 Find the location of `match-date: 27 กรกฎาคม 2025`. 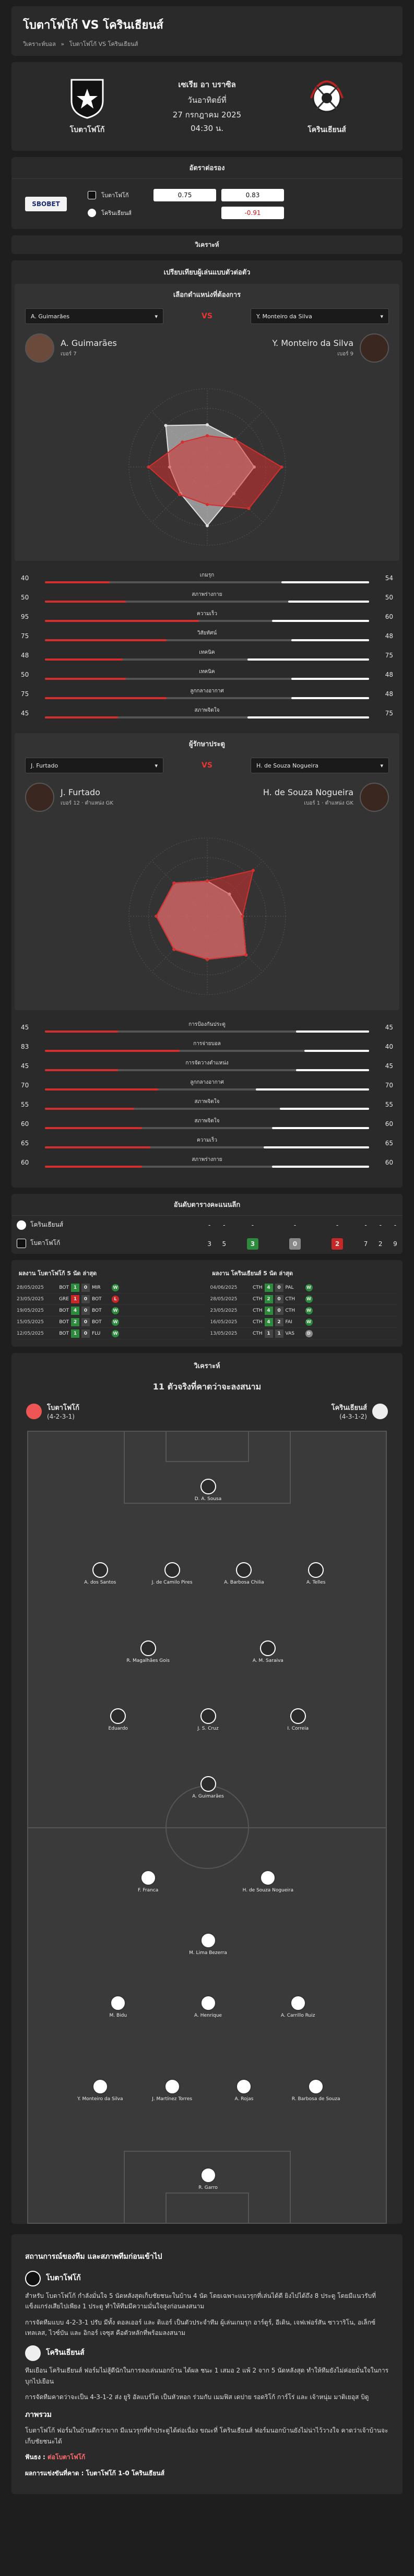

match-date: 27 กรกฎาคม 2025 is located at coordinates (207, 114).